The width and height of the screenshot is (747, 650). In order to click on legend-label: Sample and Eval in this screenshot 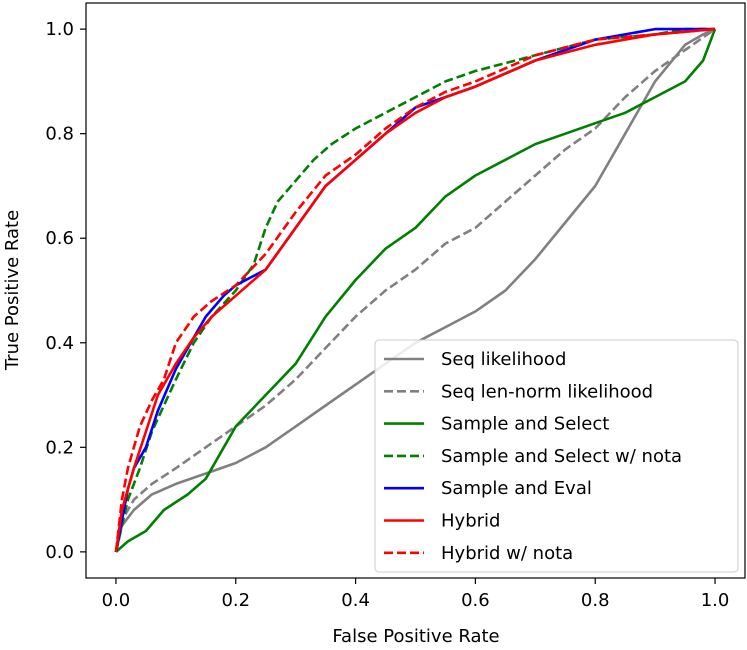, I will do `click(516, 488)`.